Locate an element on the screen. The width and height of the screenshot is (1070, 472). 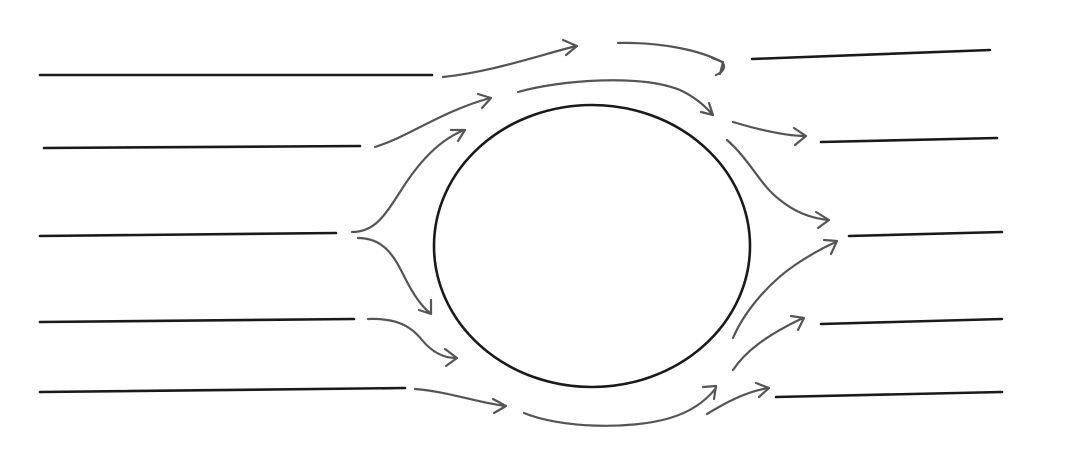
streamline-4-outflow is located at coordinates (911, 321).